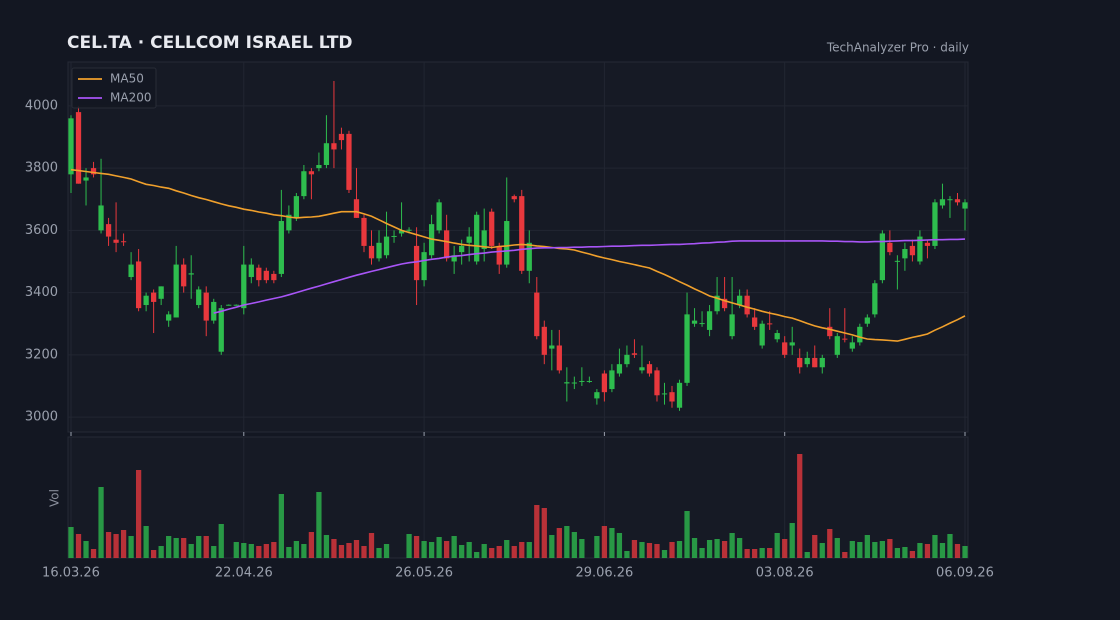 The height and width of the screenshot is (620, 1120). I want to click on y-tick-label: 3200, so click(41, 354).